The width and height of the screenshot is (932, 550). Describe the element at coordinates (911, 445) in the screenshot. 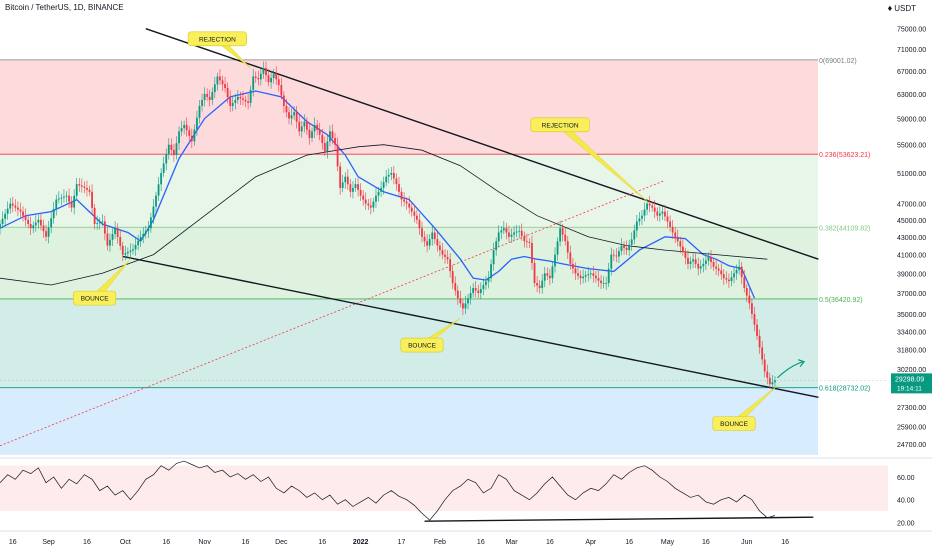

I see `price-tick-label: 24700.00` at that location.